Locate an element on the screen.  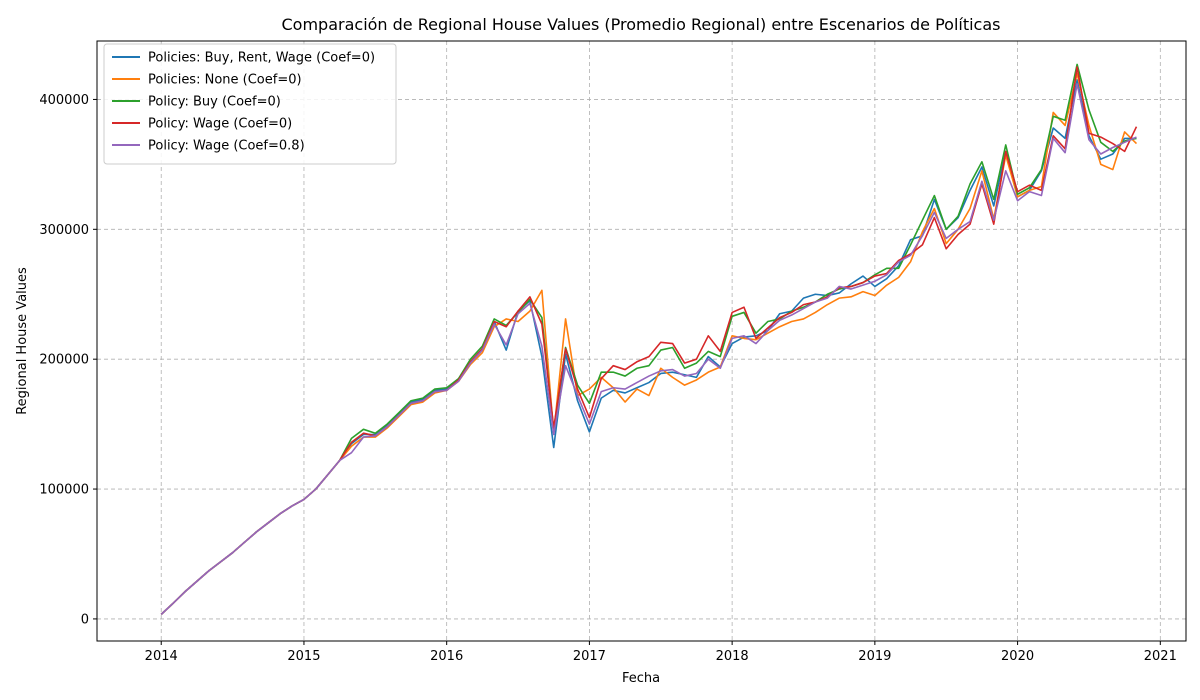
legend-label: Policy: Buy (Coef=0) is located at coordinates (214, 102).